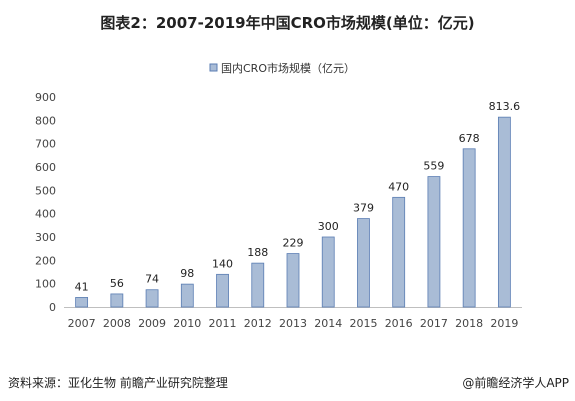 This screenshot has height=401, width=575. Describe the element at coordinates (293, 323) in the screenshot. I see `x-tick-label: 2013` at that location.